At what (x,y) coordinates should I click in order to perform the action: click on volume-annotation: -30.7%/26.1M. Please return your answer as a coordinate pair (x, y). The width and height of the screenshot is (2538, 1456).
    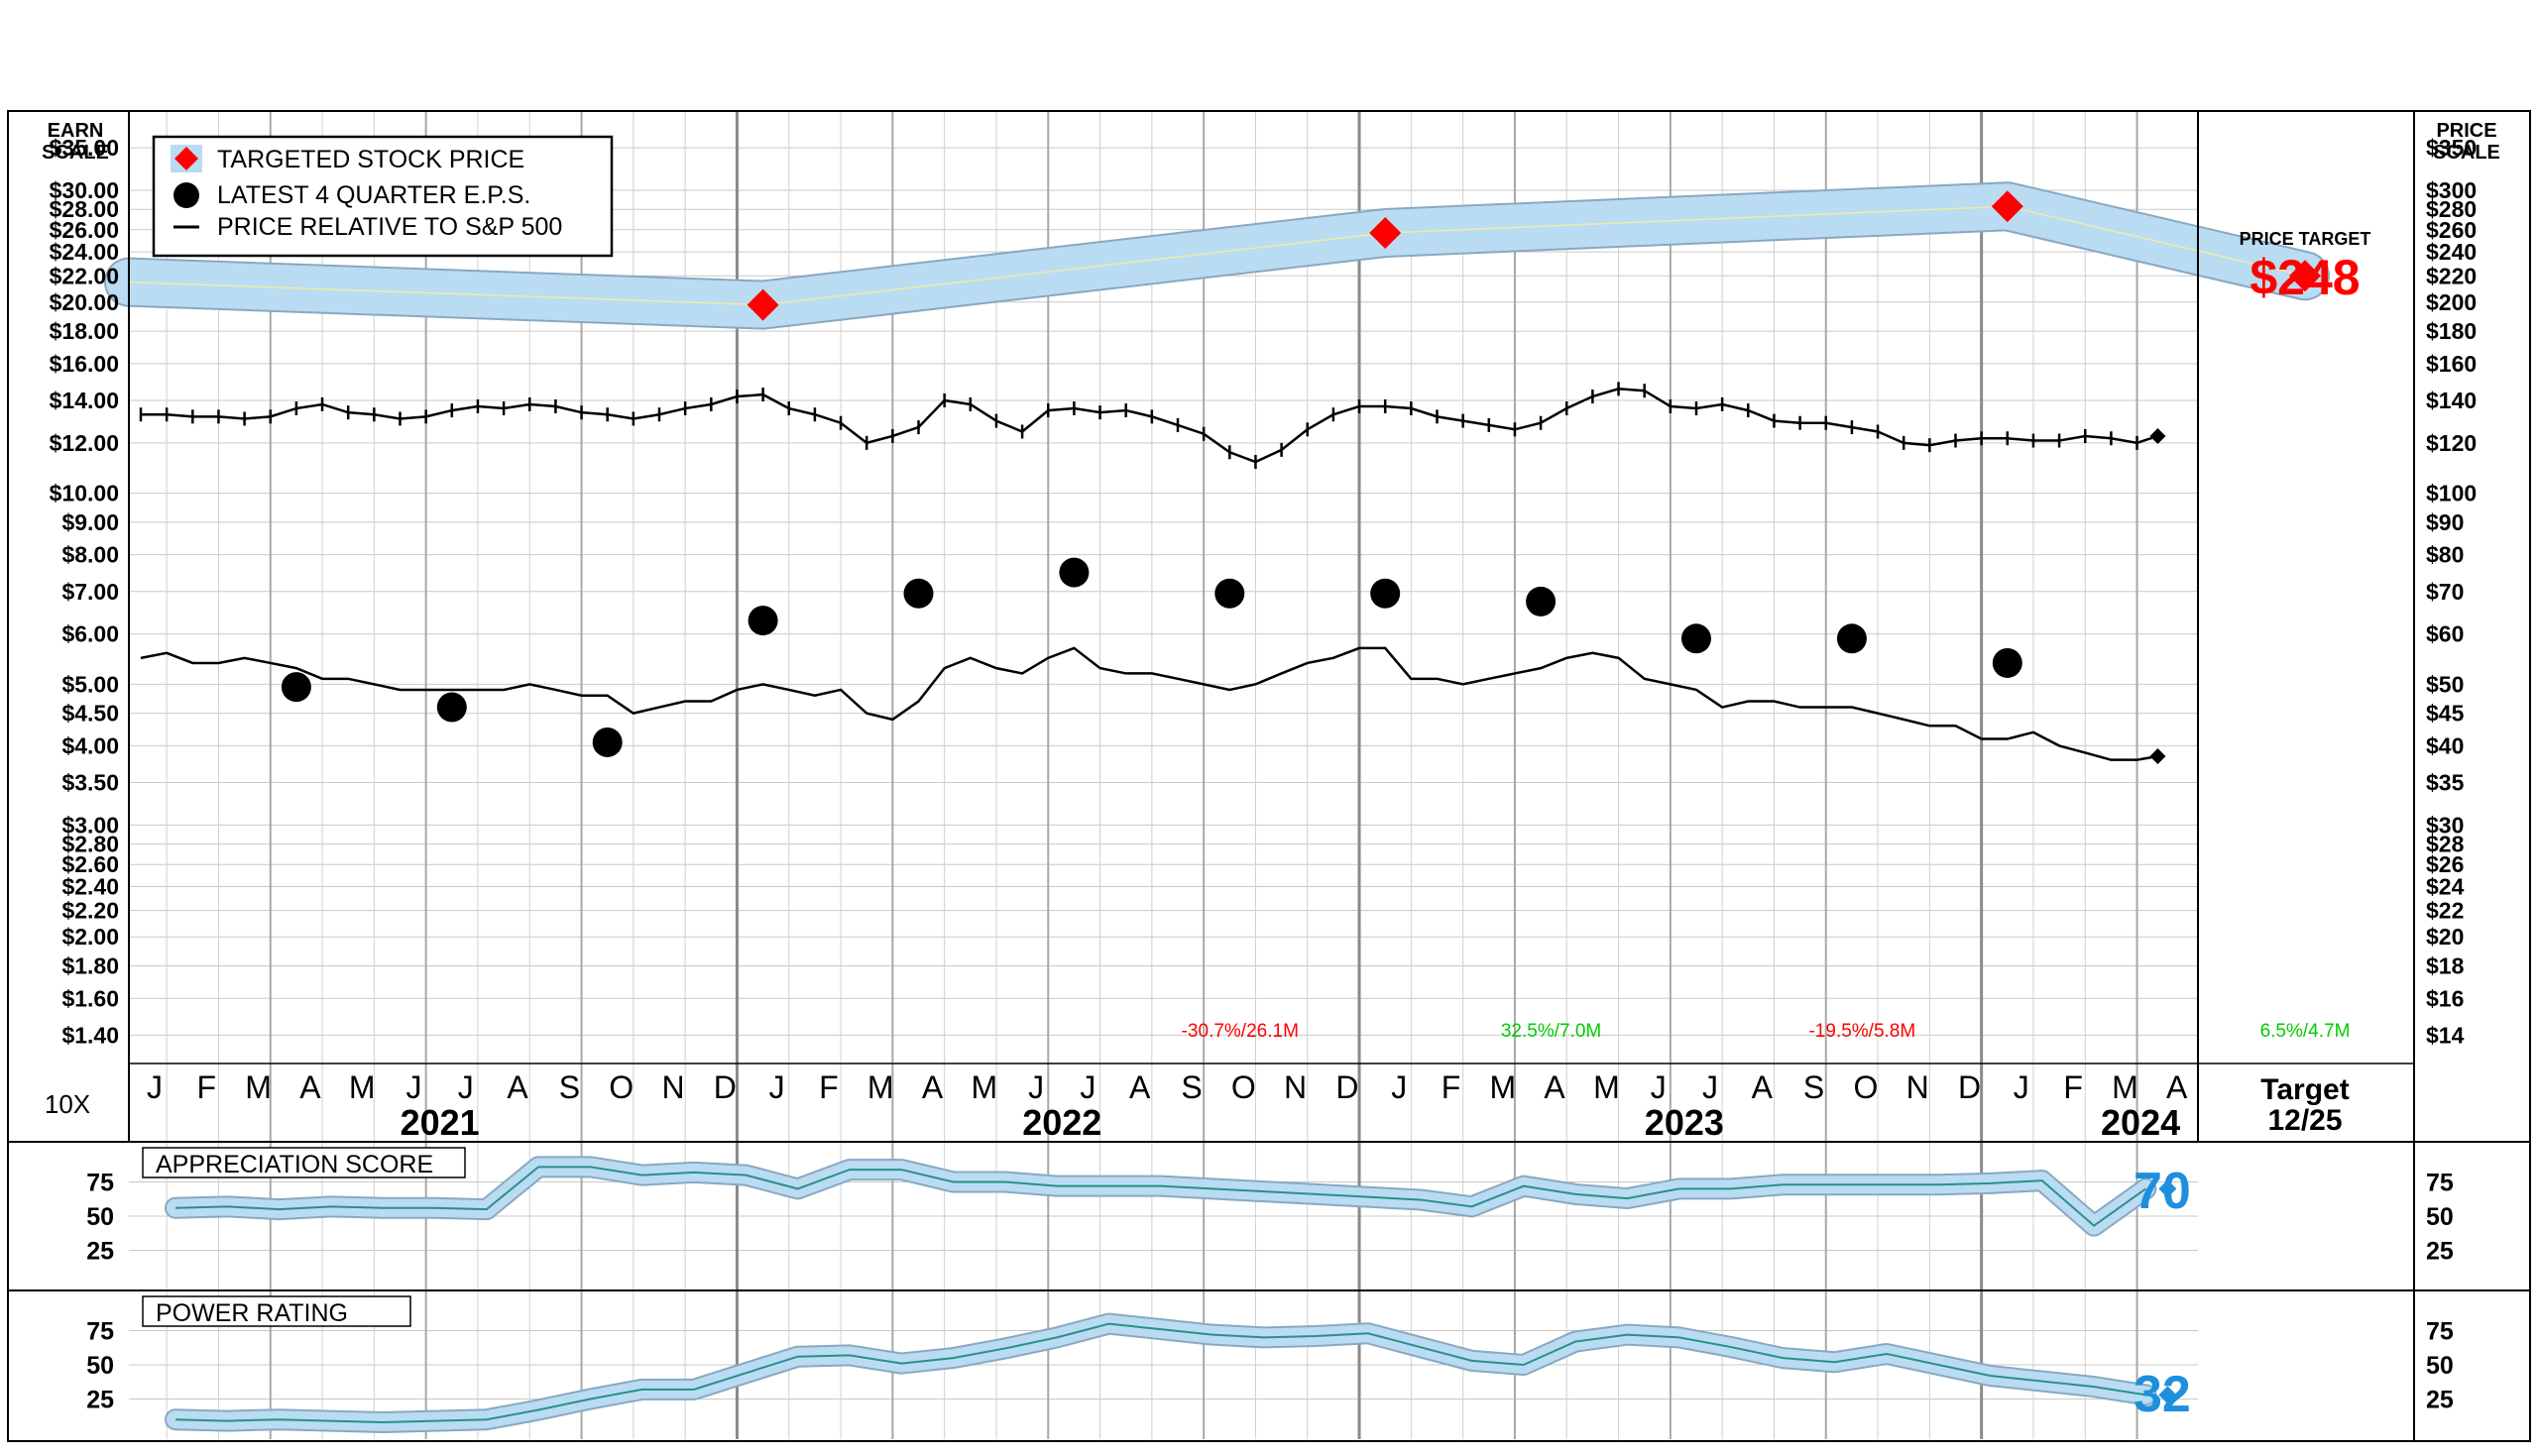
    Looking at the image, I should click on (1240, 1031).